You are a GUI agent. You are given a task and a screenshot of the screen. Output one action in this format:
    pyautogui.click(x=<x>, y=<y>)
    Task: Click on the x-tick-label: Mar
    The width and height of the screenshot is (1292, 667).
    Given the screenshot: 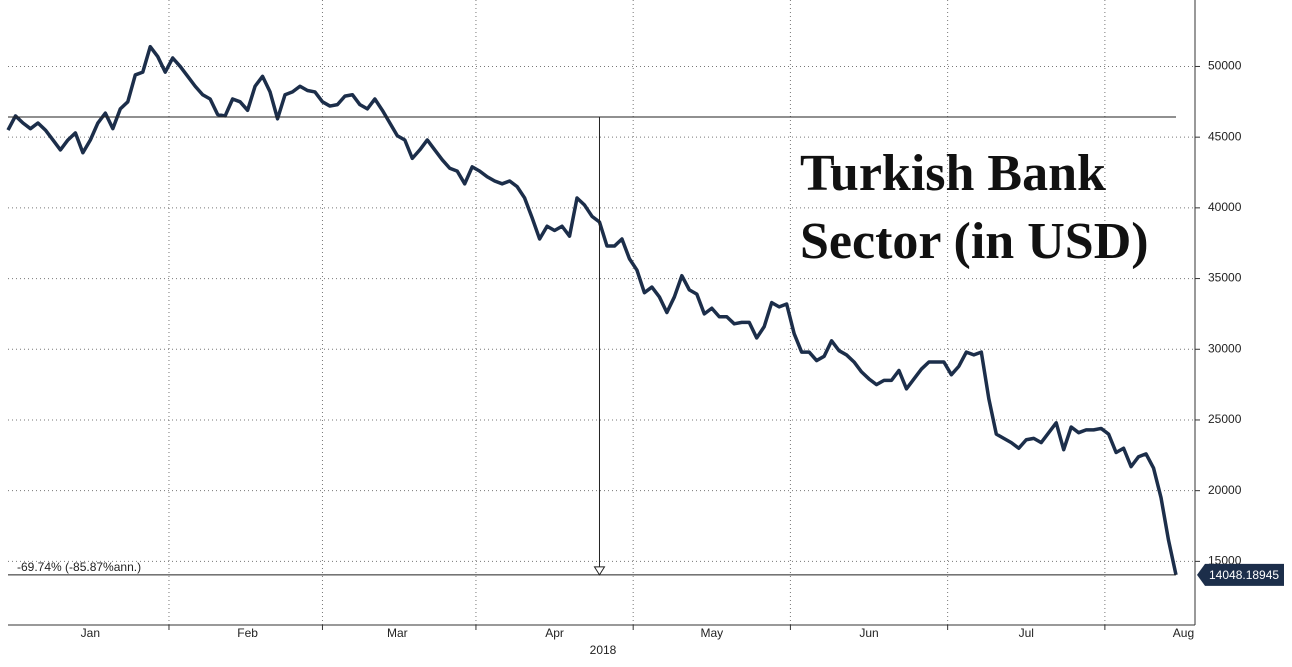 What is the action you would take?
    pyautogui.click(x=397, y=633)
    